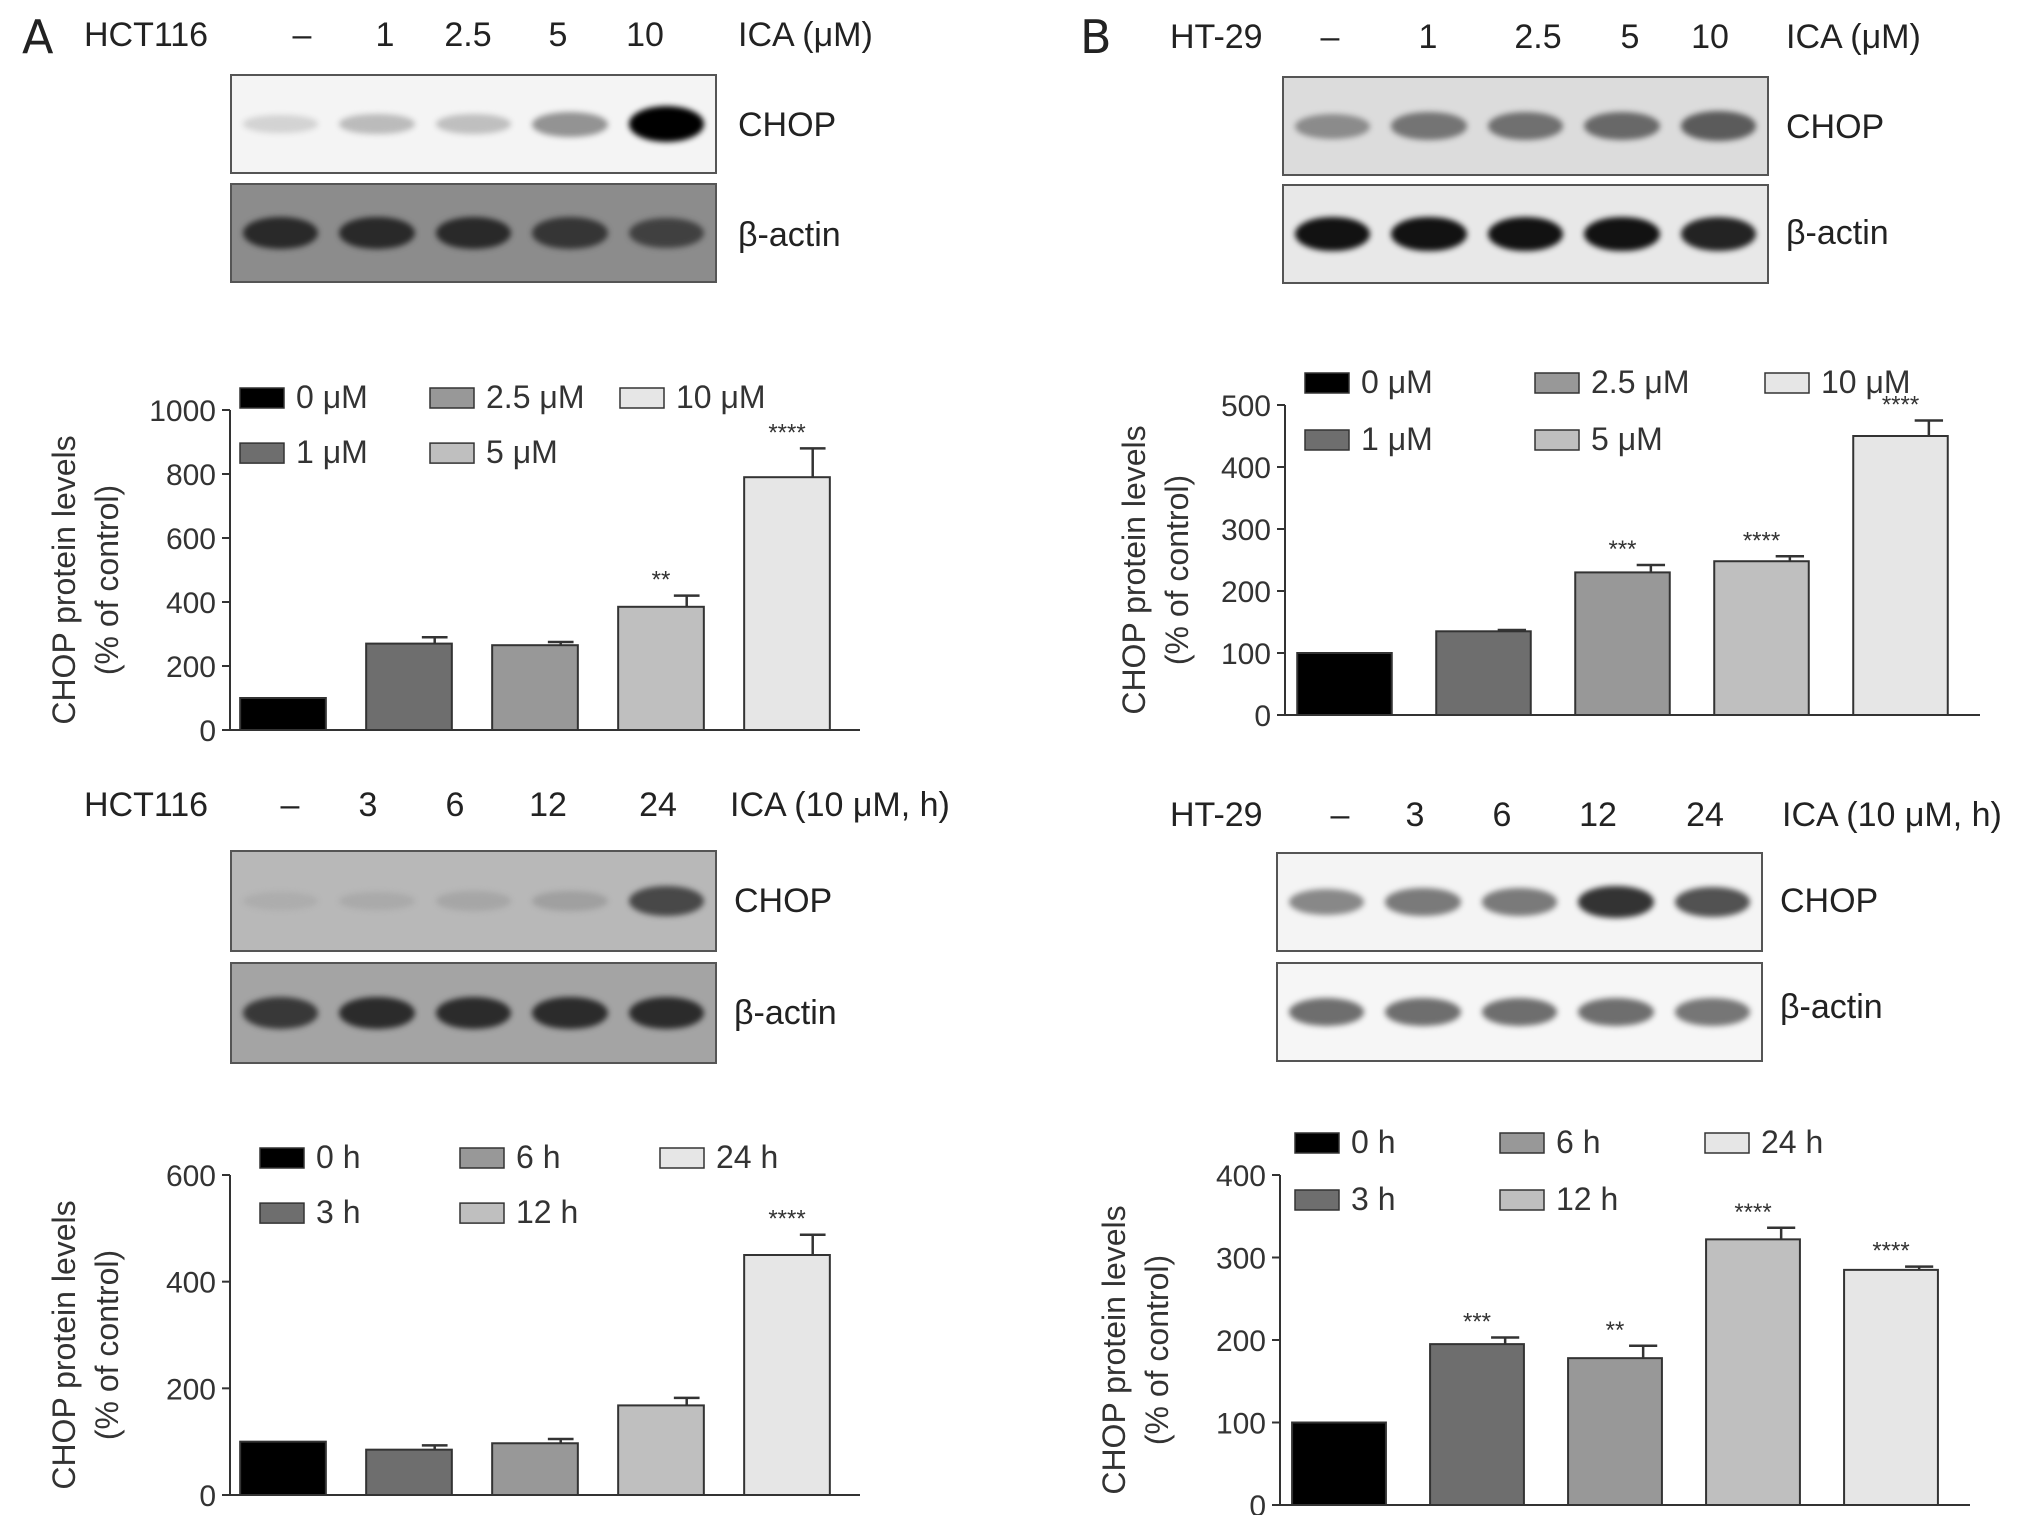  I want to click on legend-label: 24 h, so click(747, 1157).